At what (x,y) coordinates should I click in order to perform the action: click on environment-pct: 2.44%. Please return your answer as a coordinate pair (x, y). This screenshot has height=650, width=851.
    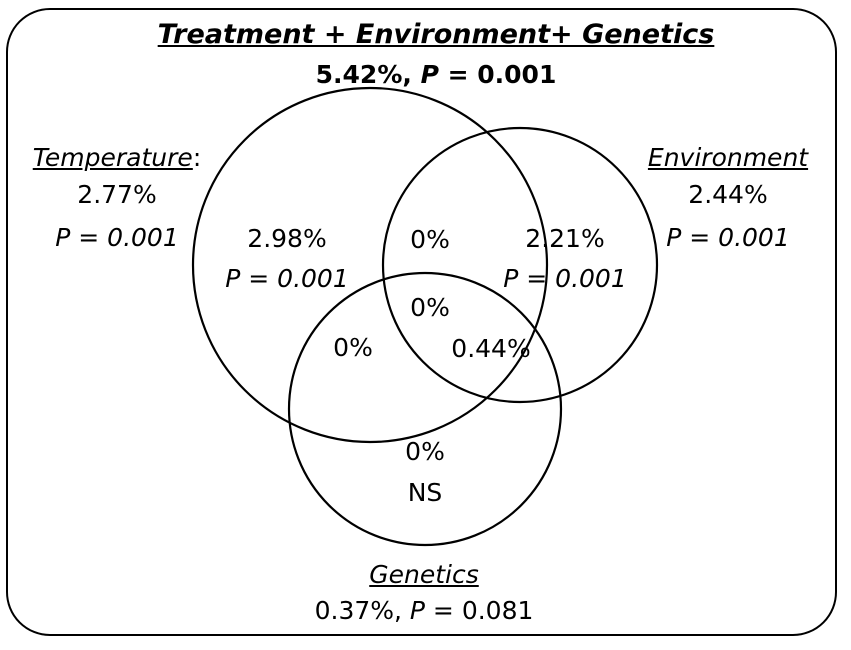
    Looking at the image, I should click on (728, 194).